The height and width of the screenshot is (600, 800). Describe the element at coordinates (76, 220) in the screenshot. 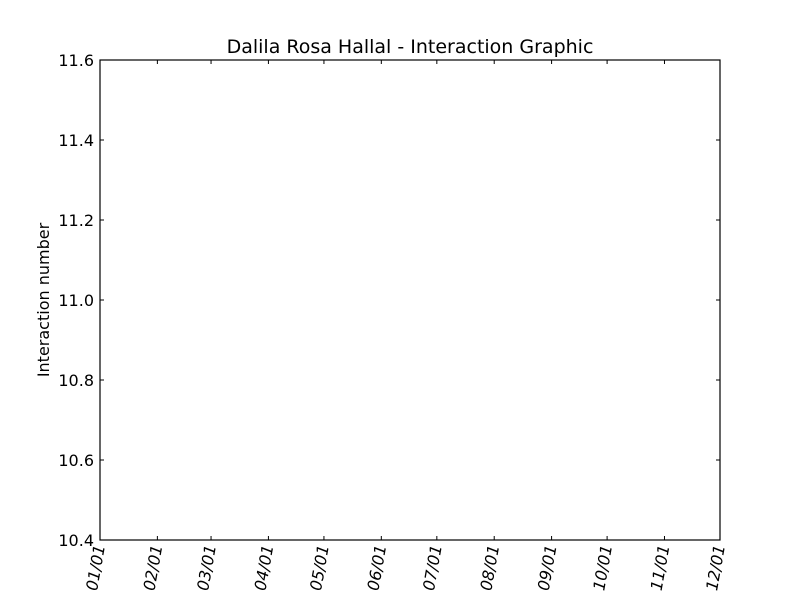

I see `y-tick-label: 11.2` at that location.